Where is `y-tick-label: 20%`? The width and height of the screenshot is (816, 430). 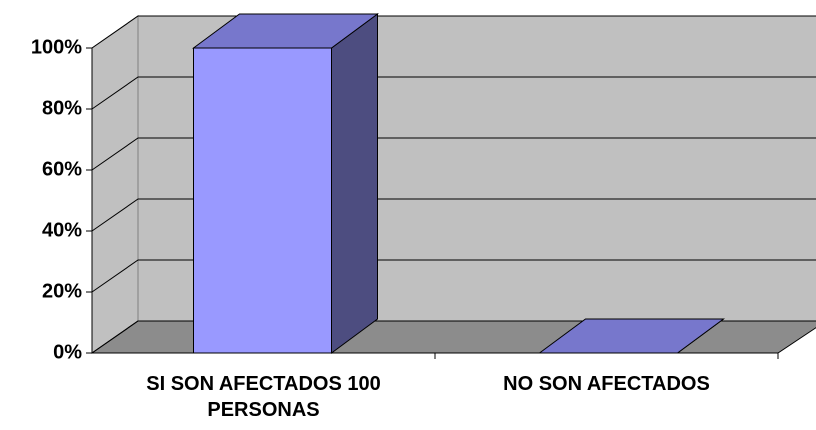 y-tick-label: 20% is located at coordinates (62, 291).